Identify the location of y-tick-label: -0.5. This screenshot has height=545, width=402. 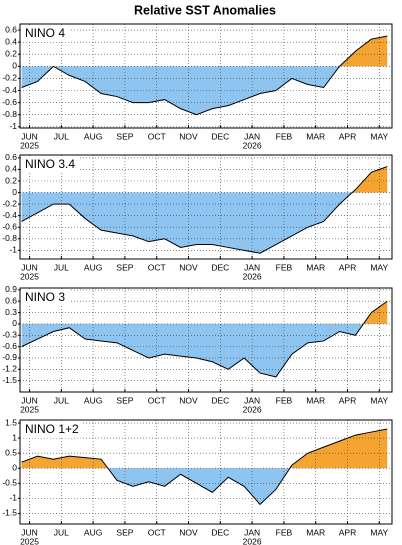
(9, 483).